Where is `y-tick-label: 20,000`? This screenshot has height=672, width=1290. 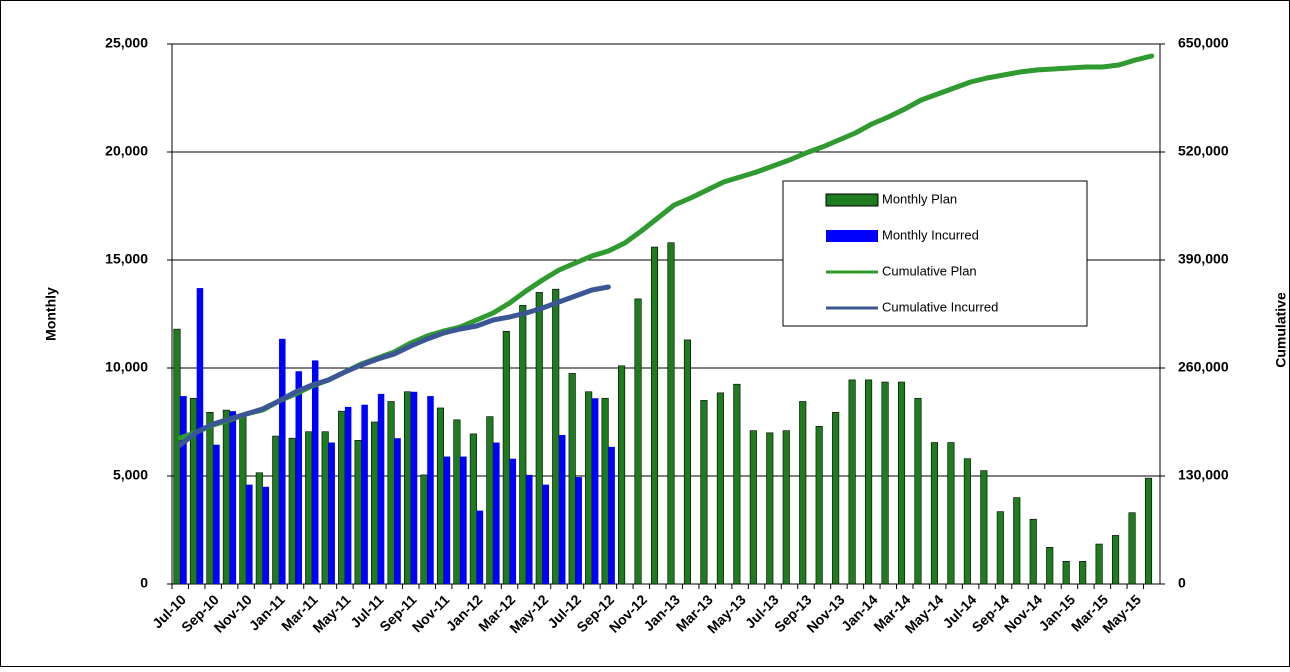 y-tick-label: 20,000 is located at coordinates (126, 151).